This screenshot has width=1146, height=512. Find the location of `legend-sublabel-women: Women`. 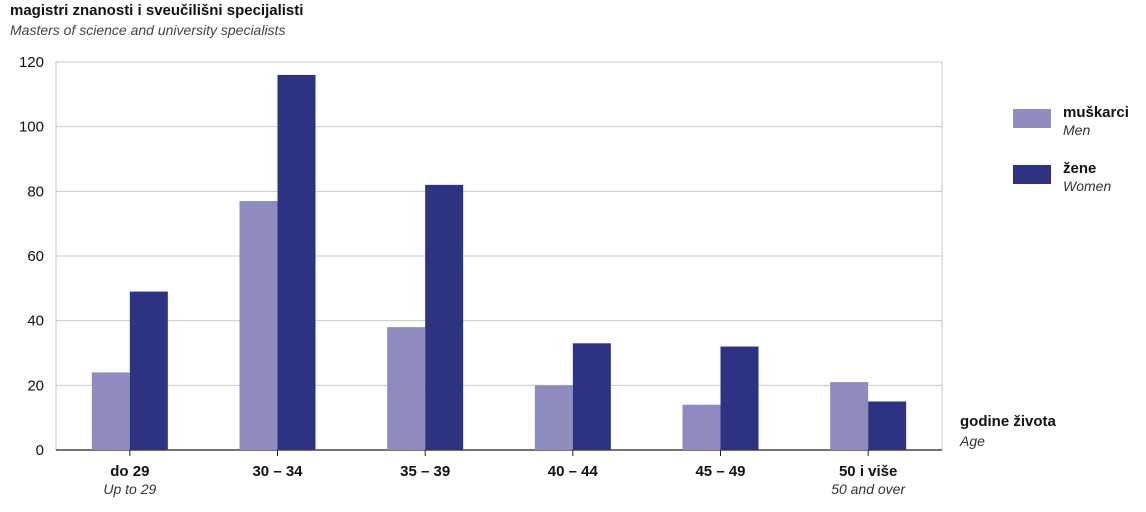

legend-sublabel-women: Women is located at coordinates (1087, 186).